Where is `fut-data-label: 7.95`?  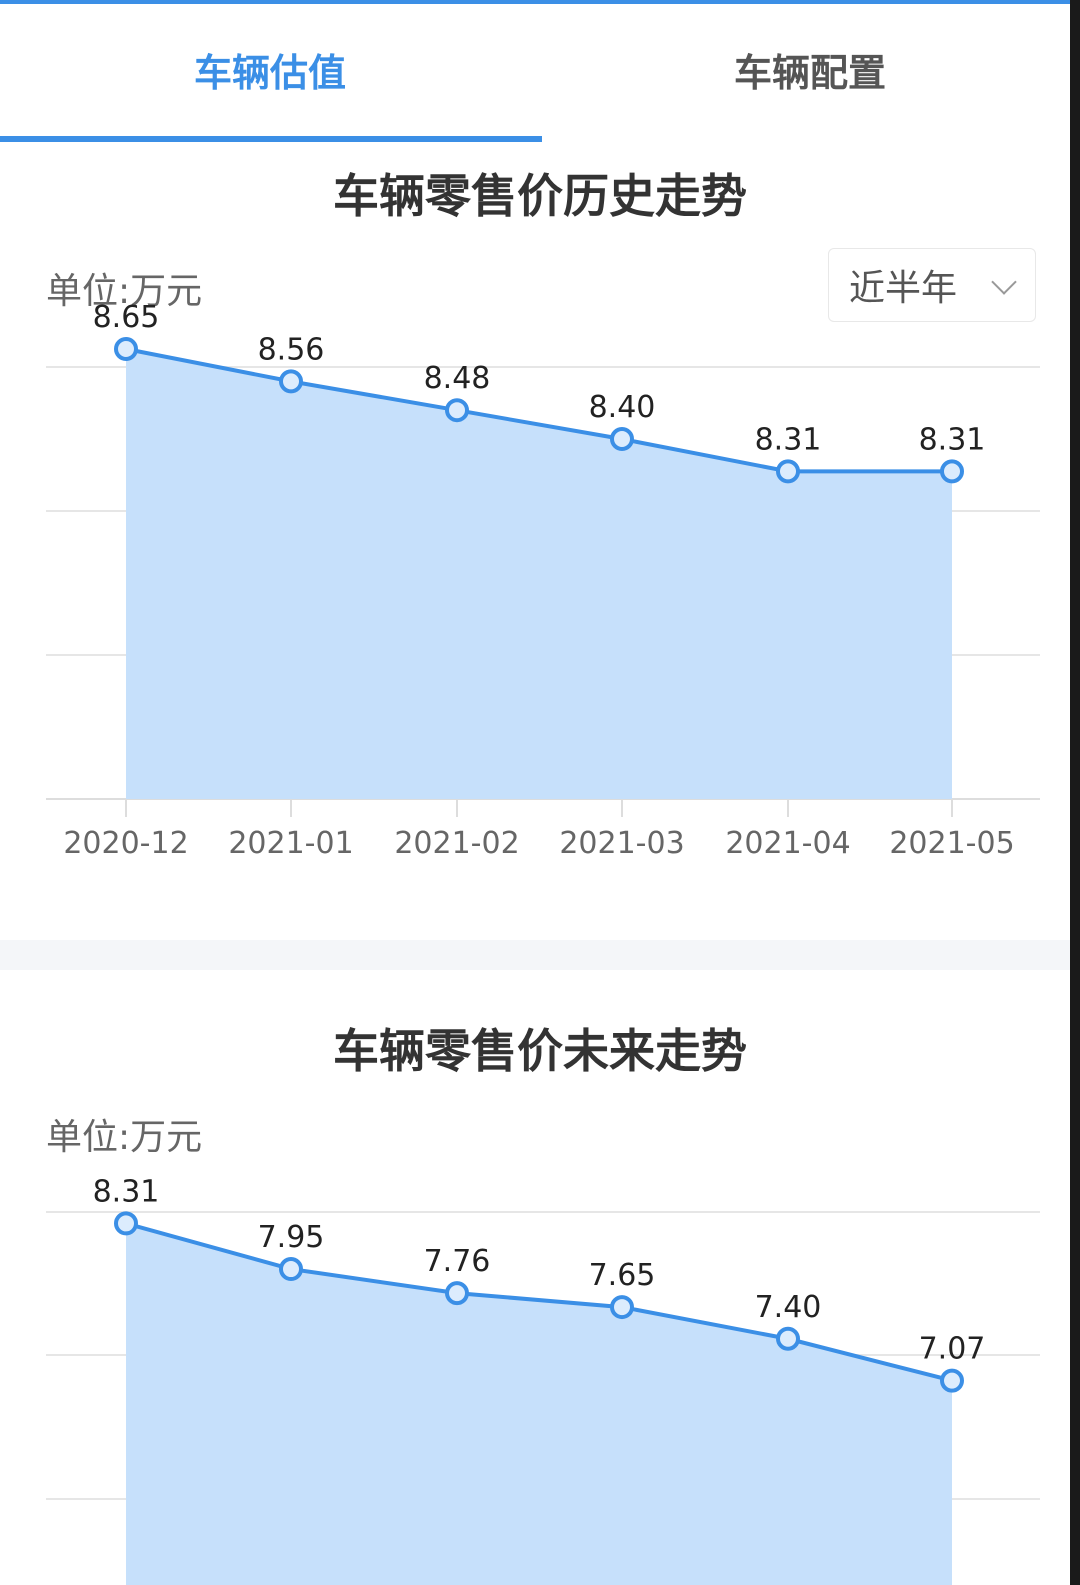
fut-data-label: 7.95 is located at coordinates (291, 1237).